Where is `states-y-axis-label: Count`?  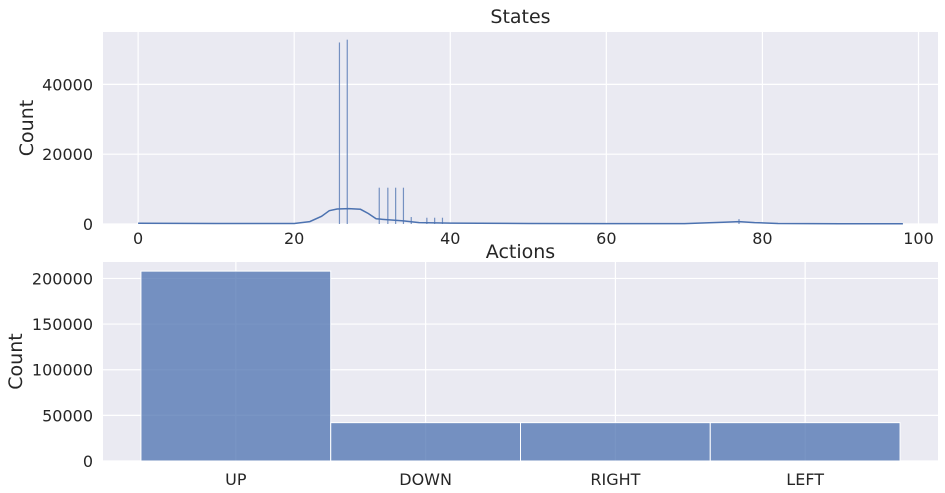
states-y-axis-label: Count is located at coordinates (27, 128).